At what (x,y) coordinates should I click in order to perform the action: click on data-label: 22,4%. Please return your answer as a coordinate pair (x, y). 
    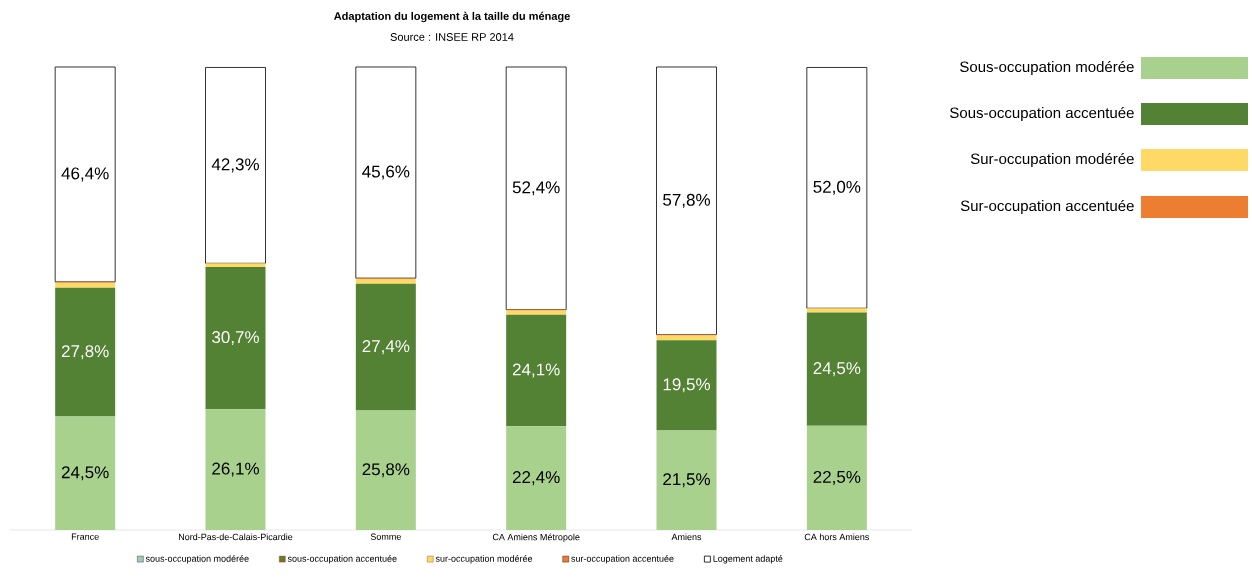
    Looking at the image, I should click on (536, 478).